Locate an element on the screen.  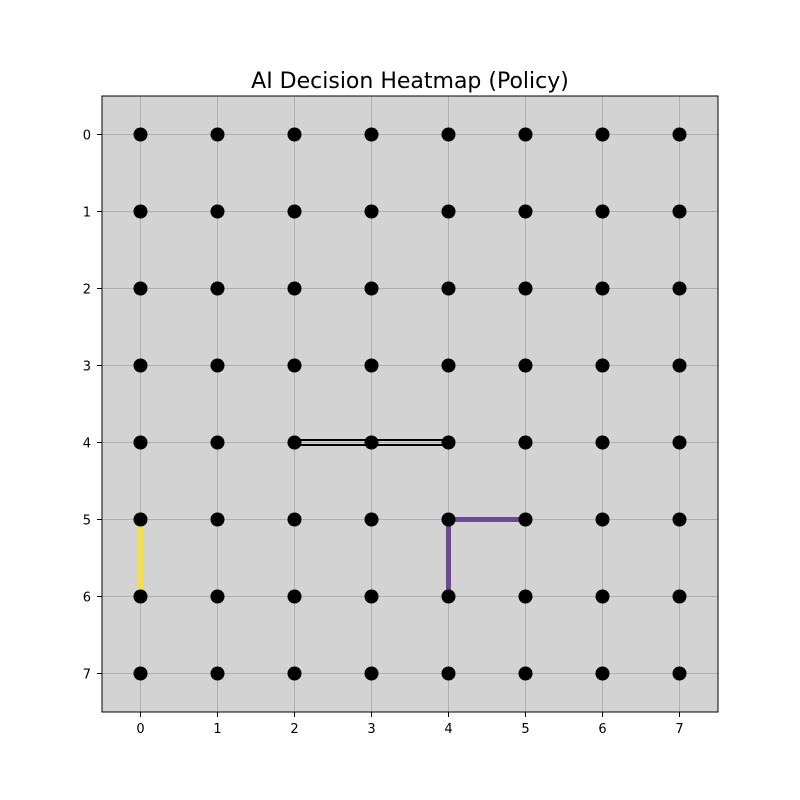
y-tick-label-6: 6 is located at coordinates (87, 598).